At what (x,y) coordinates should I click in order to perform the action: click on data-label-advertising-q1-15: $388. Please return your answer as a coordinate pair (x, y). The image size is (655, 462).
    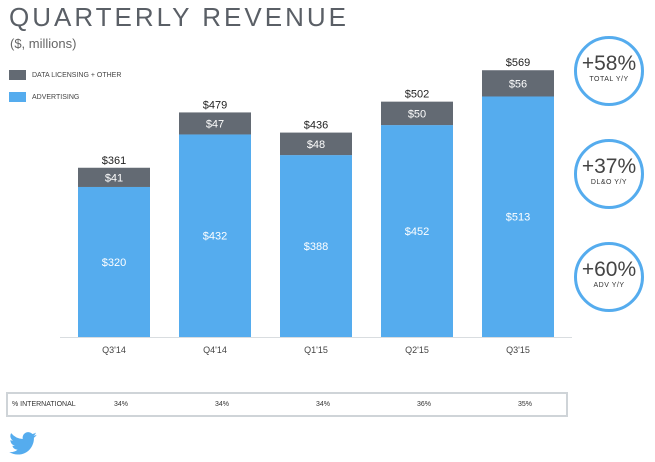
    Looking at the image, I should click on (316, 247).